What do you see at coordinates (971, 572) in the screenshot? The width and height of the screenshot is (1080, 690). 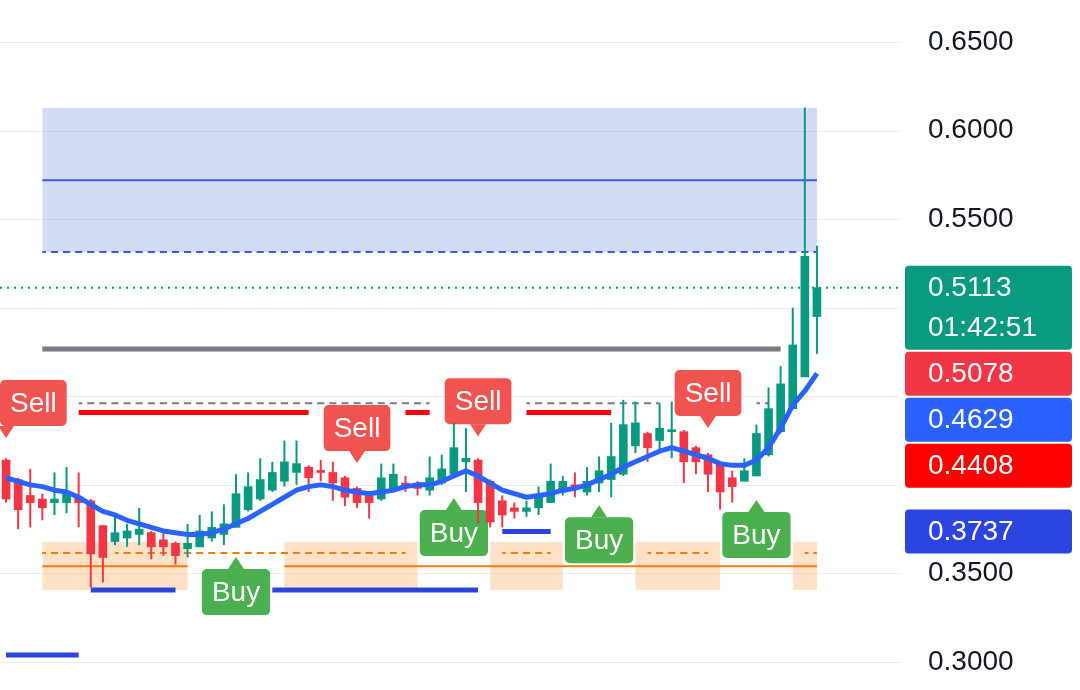 I see `y-tick-label: 0.3500` at bounding box center [971, 572].